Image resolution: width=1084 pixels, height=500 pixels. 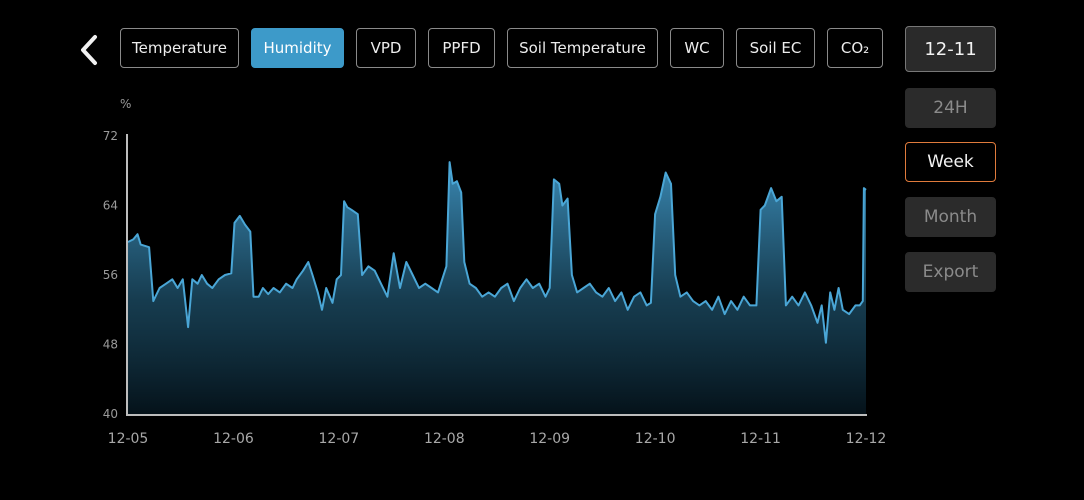 I want to click on y-tick-label: 40, so click(x=110, y=414).